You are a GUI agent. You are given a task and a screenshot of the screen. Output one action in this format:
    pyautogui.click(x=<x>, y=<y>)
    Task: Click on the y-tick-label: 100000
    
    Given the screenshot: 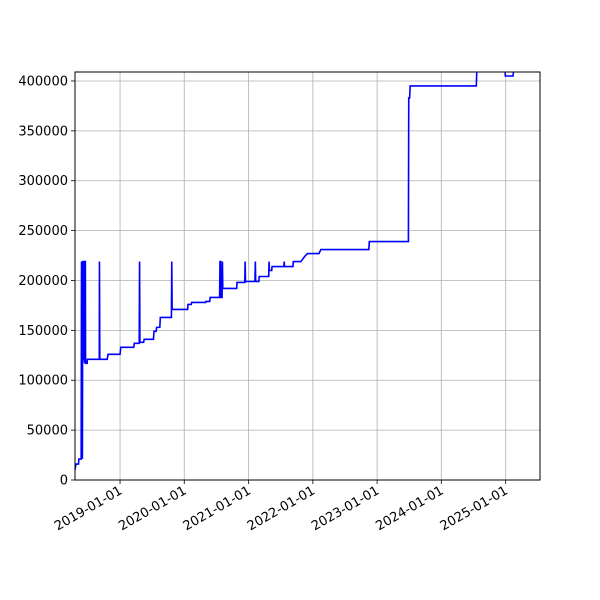 What is the action you would take?
    pyautogui.click(x=43, y=381)
    